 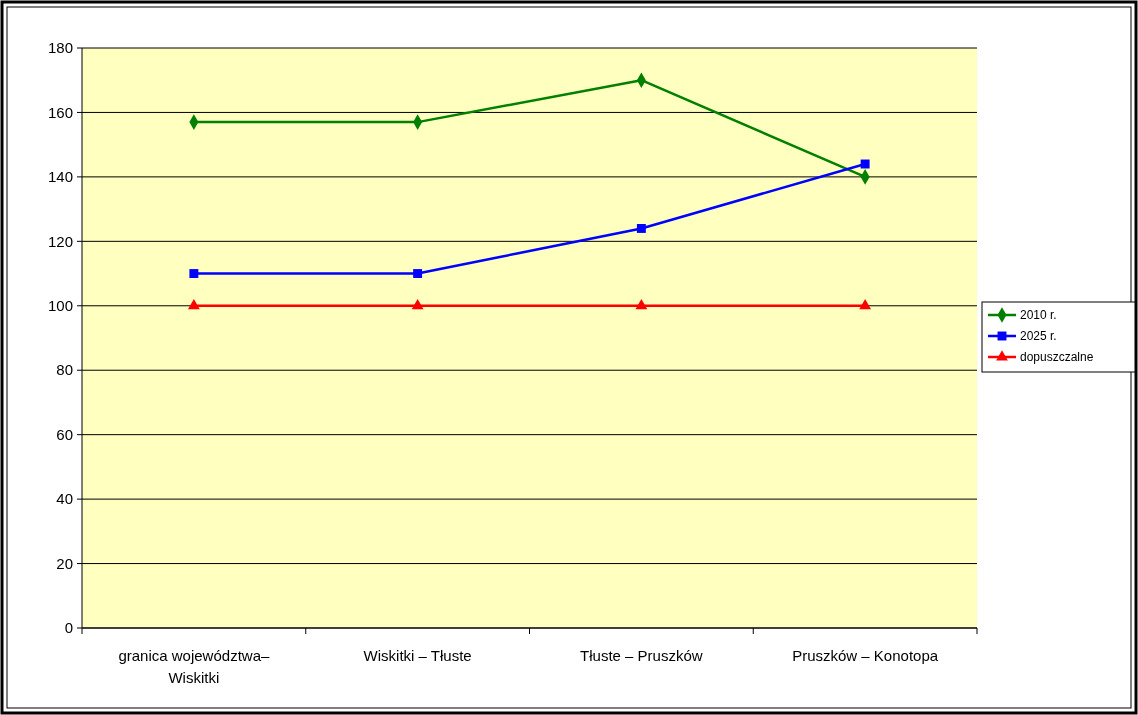 What do you see at coordinates (60, 48) in the screenshot?
I see `y-tick-label: 180` at bounding box center [60, 48].